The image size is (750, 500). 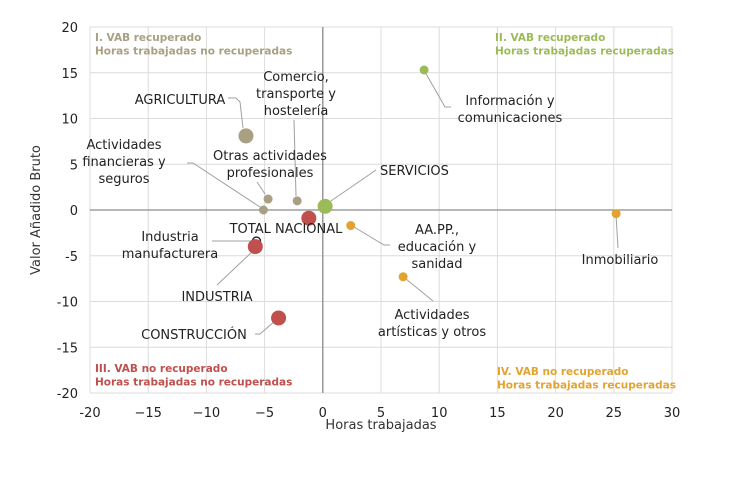 What do you see at coordinates (264, 413) in the screenshot?
I see `x-tick-label: −5` at bounding box center [264, 413].